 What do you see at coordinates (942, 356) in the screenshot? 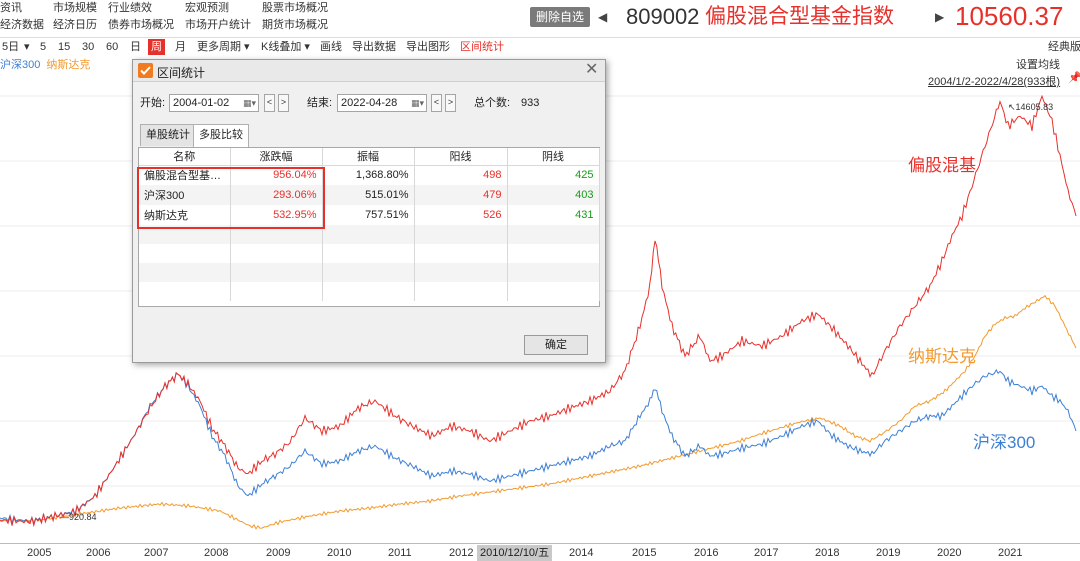
I see `series-label-nasdaq: 纳斯达克` at bounding box center [942, 356].